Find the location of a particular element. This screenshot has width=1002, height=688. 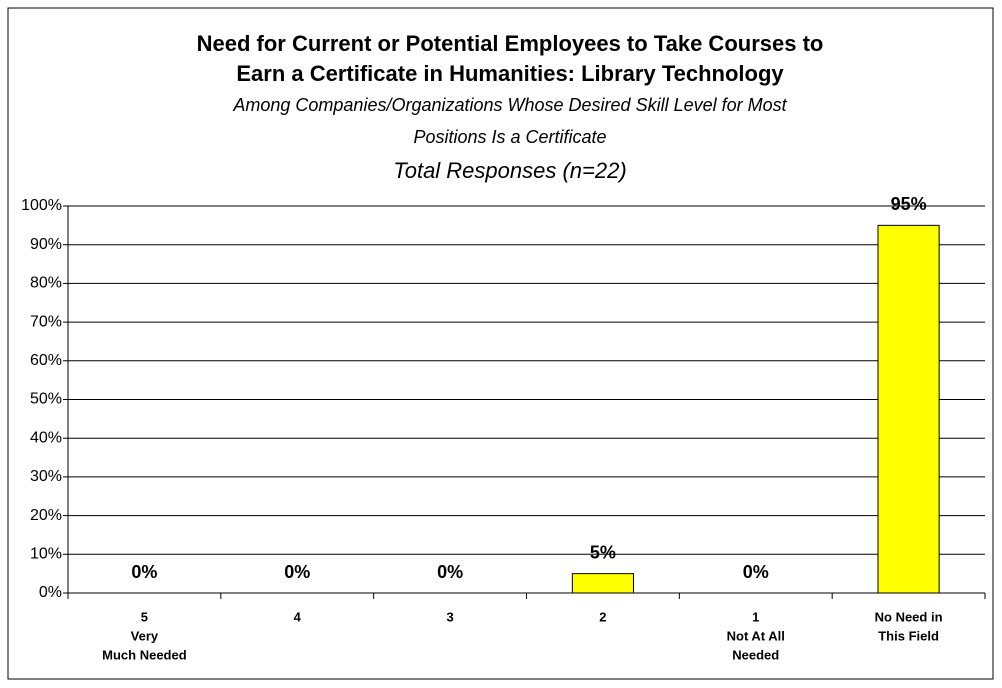

x-tick-label: Very is located at coordinates (145, 635).